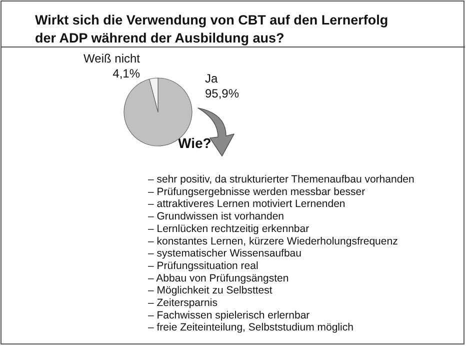 Image resolution: width=466 pixels, height=346 pixels. What do you see at coordinates (247, 204) in the screenshot?
I see `text: – attraktiveres Lernen motiviert Lernenden` at bounding box center [247, 204].